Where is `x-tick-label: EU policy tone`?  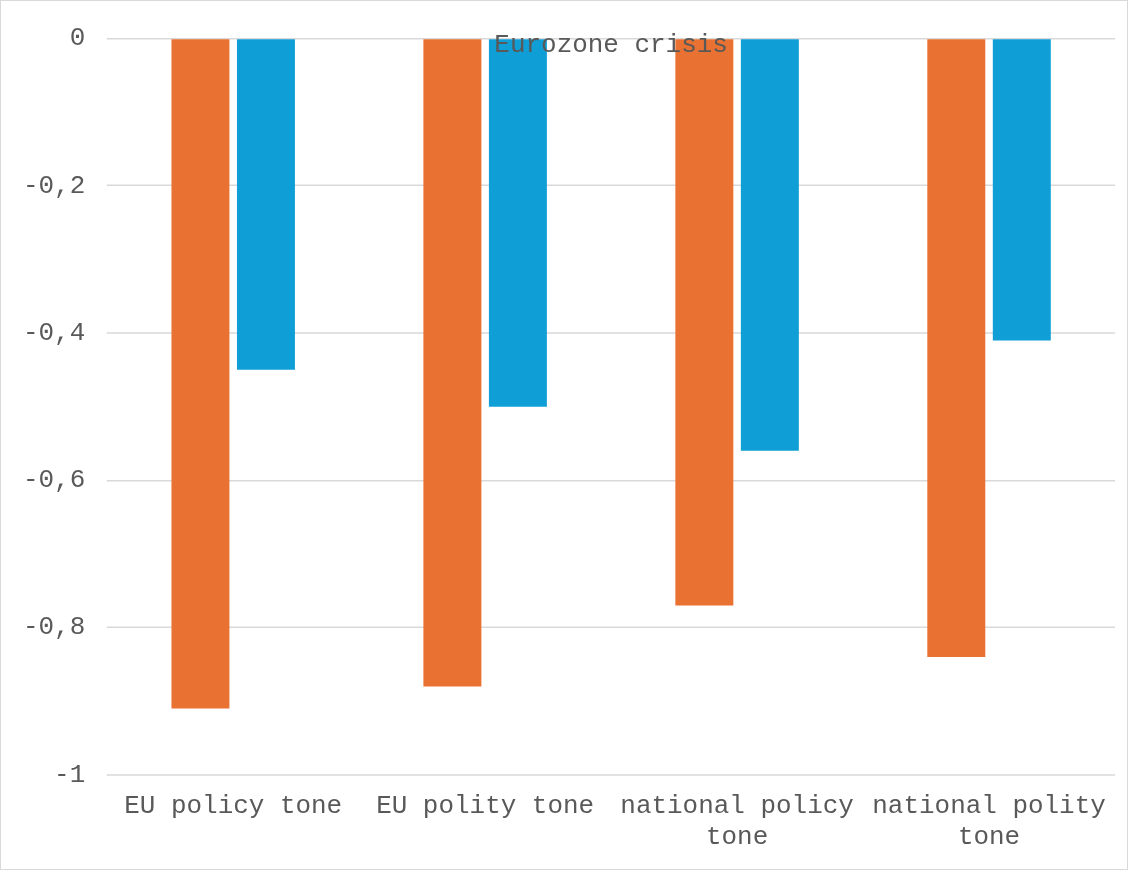
x-tick-label: EU policy tone is located at coordinates (233, 806).